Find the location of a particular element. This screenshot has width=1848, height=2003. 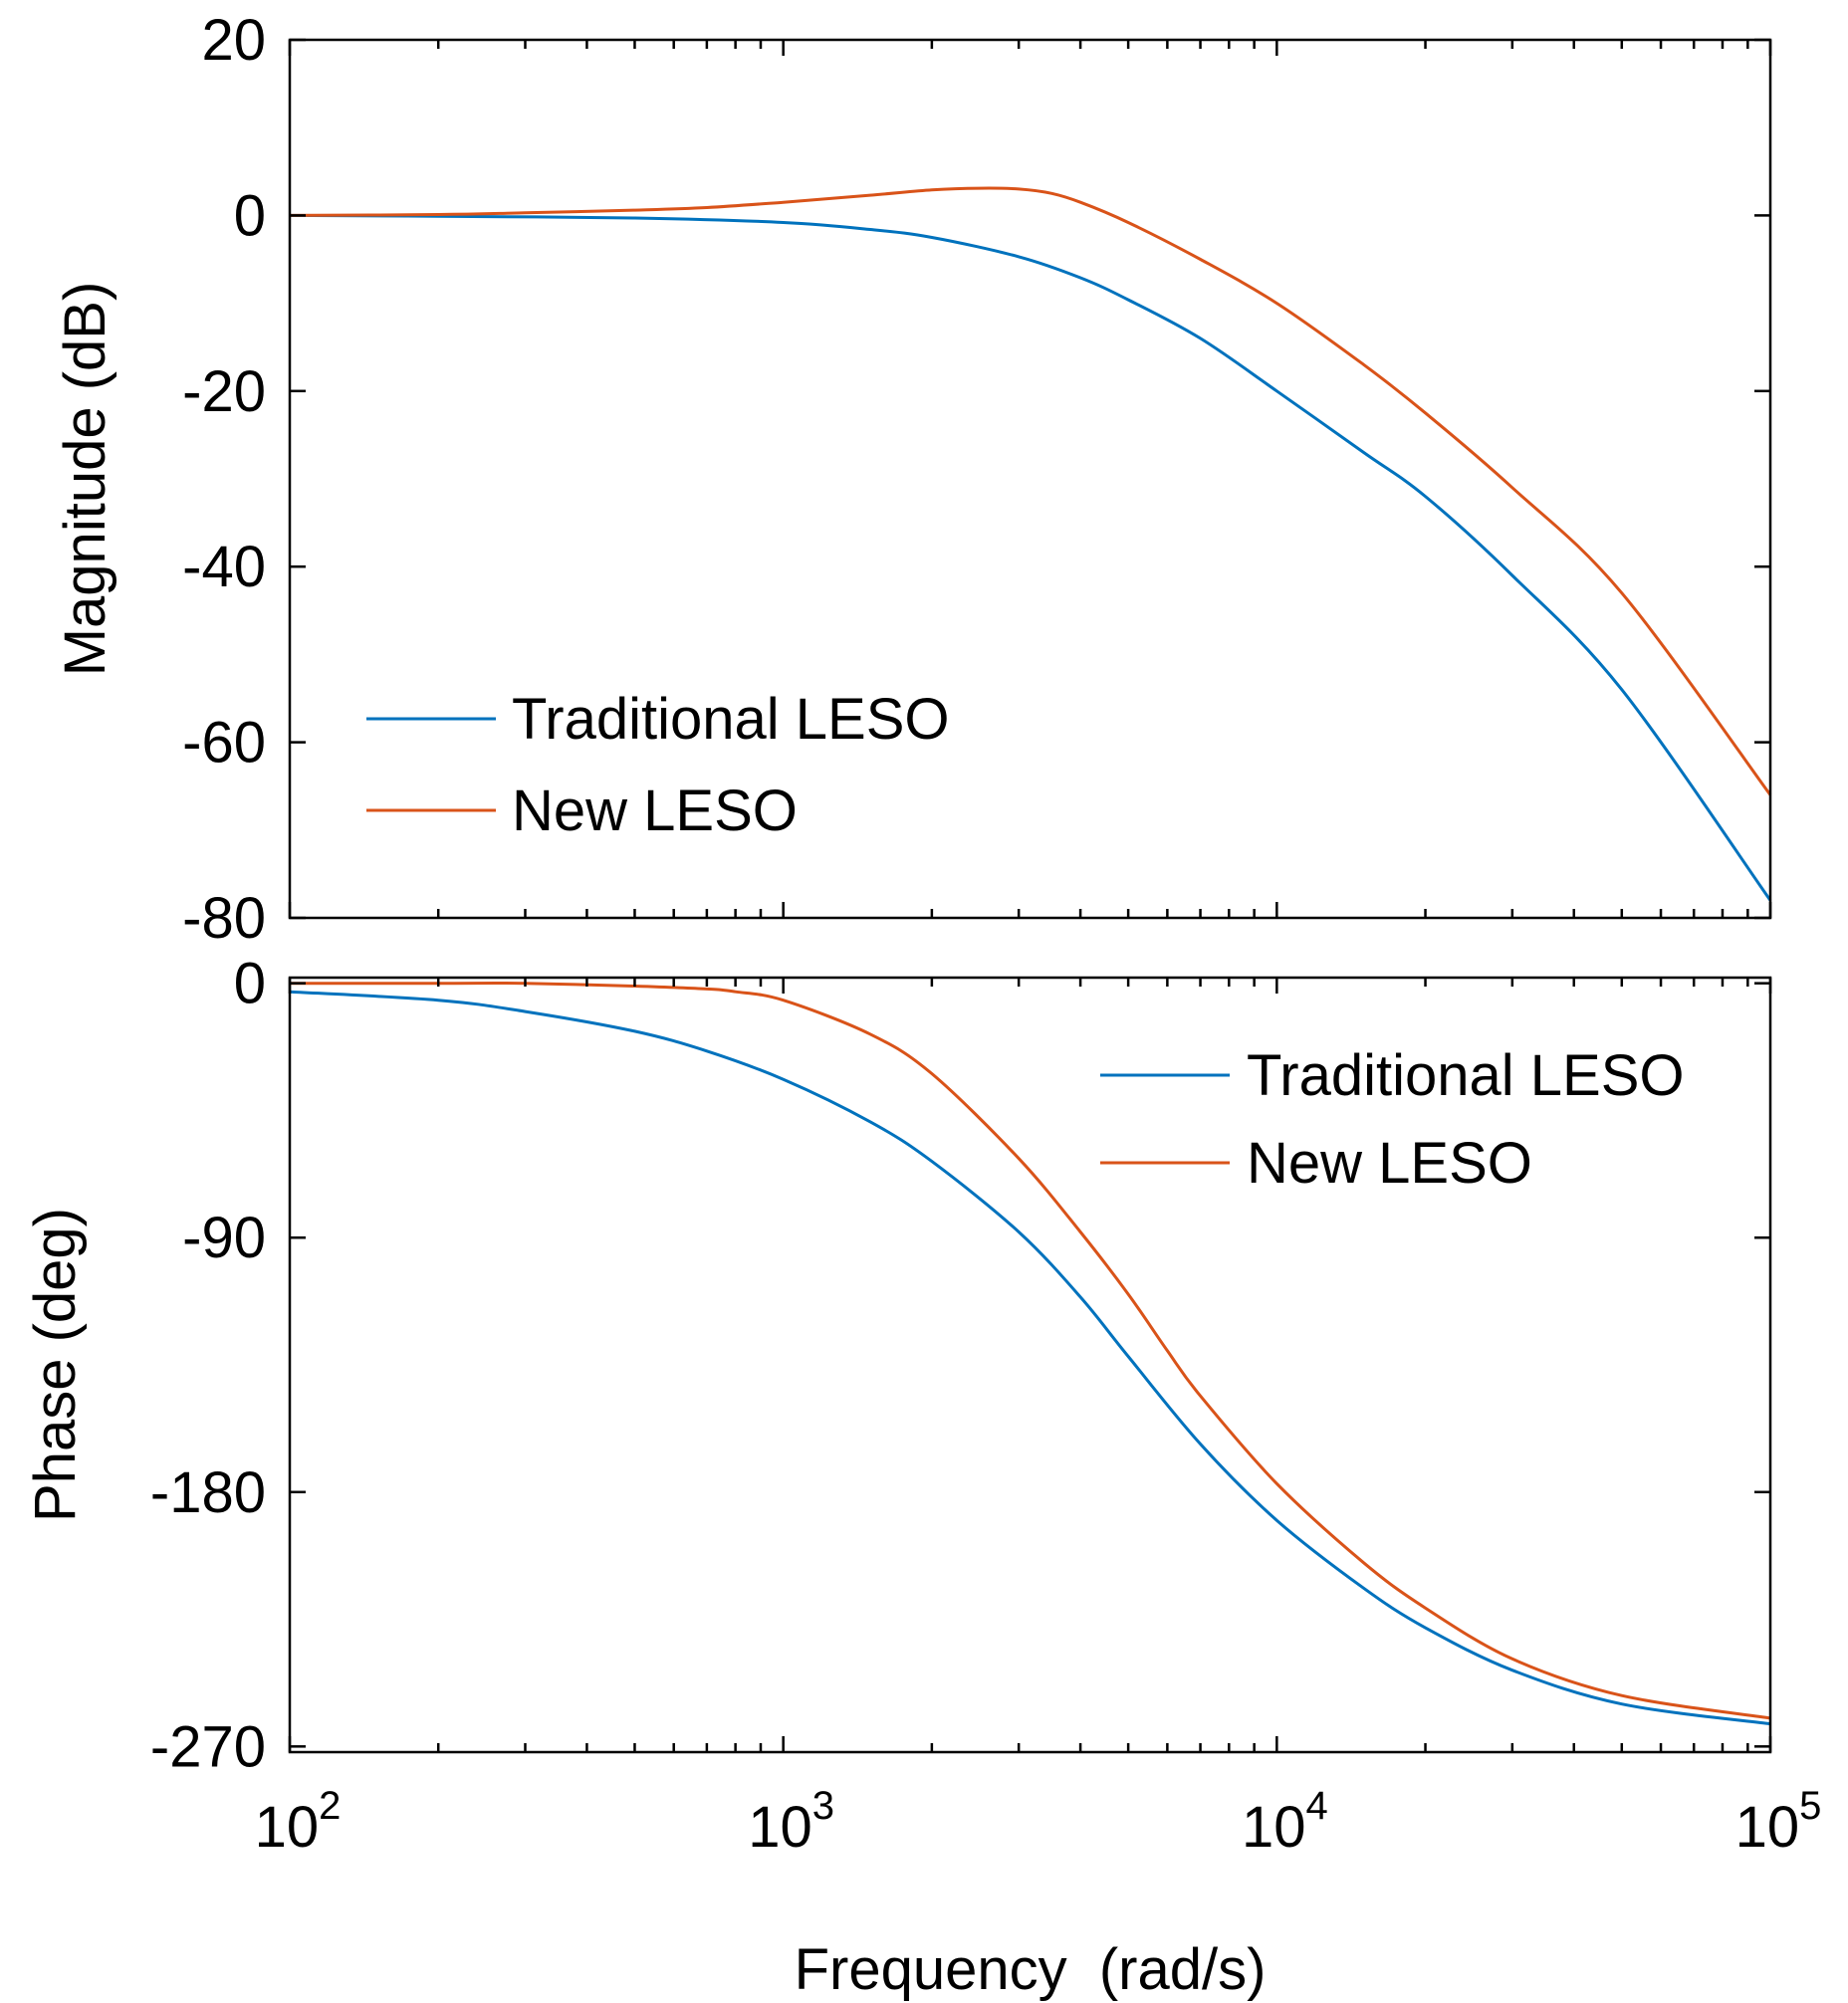

x-tick-label: 10³ is located at coordinates (791, 1822).